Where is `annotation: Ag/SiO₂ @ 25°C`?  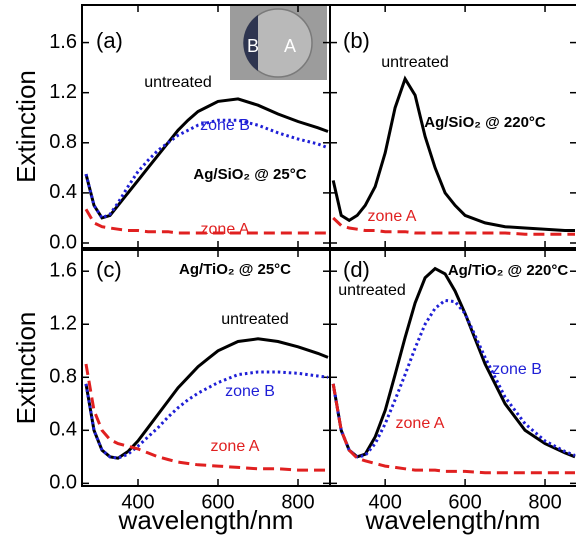 annotation: Ag/SiO₂ @ 25°C is located at coordinates (249, 174).